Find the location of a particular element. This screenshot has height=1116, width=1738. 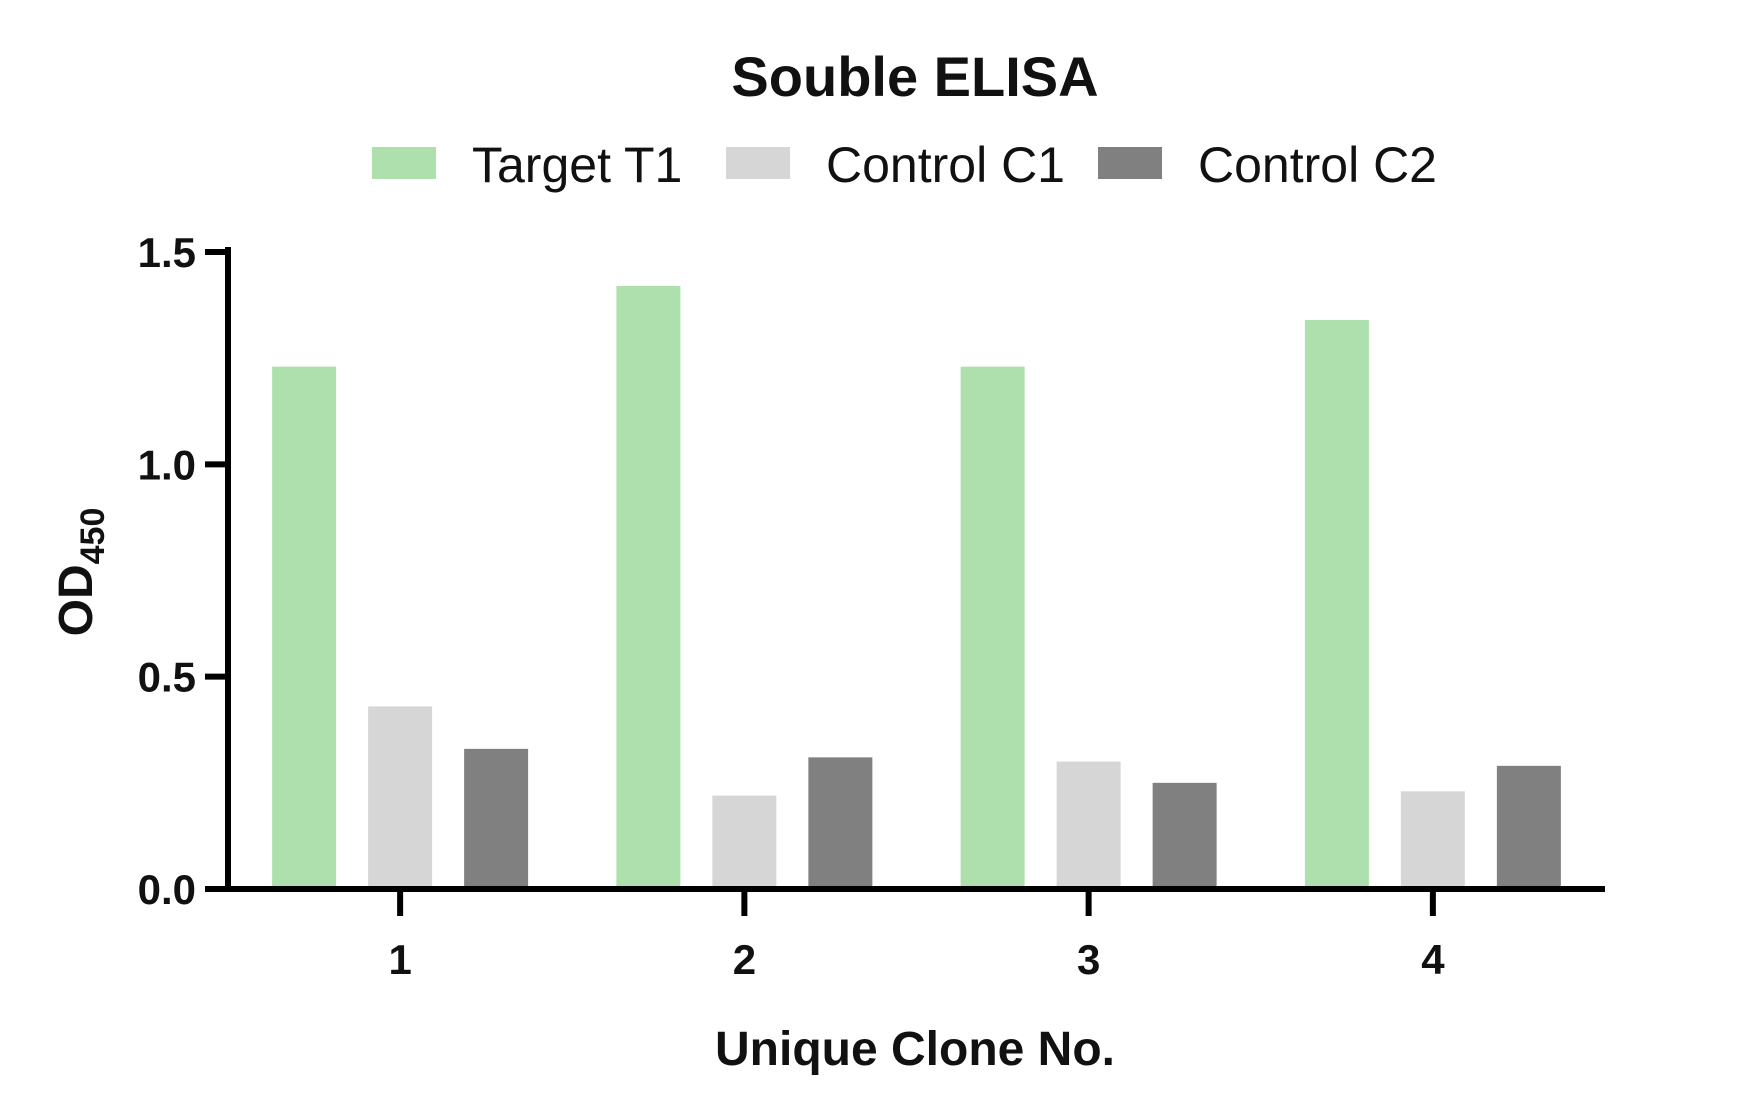

svg-text: OD450 is located at coordinates (81, 572).